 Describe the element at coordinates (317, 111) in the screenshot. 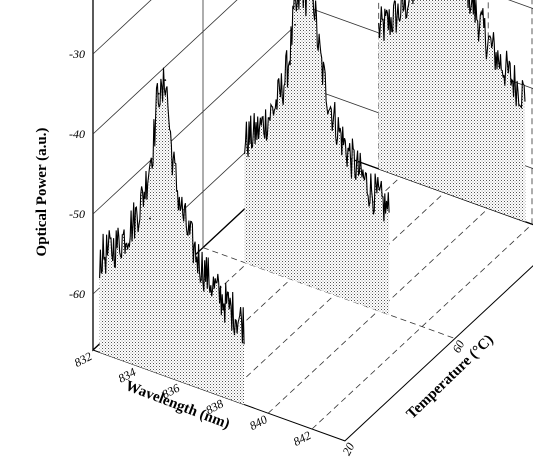

I see `spectrum-trace-60C` at that location.